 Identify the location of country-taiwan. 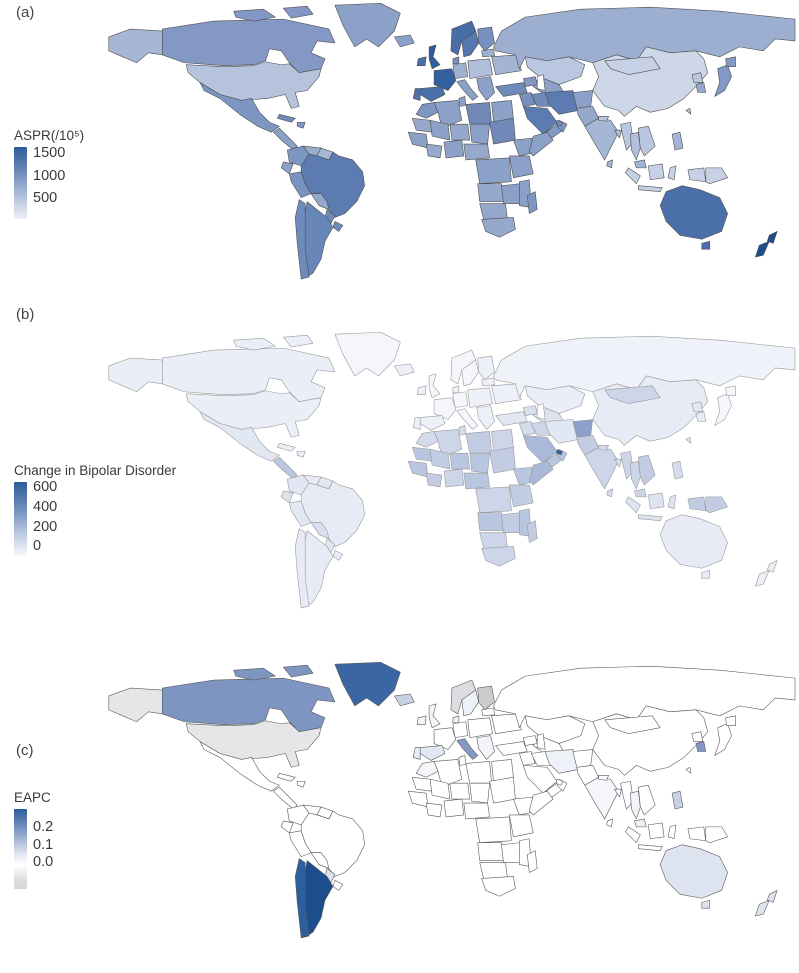
(688, 440).